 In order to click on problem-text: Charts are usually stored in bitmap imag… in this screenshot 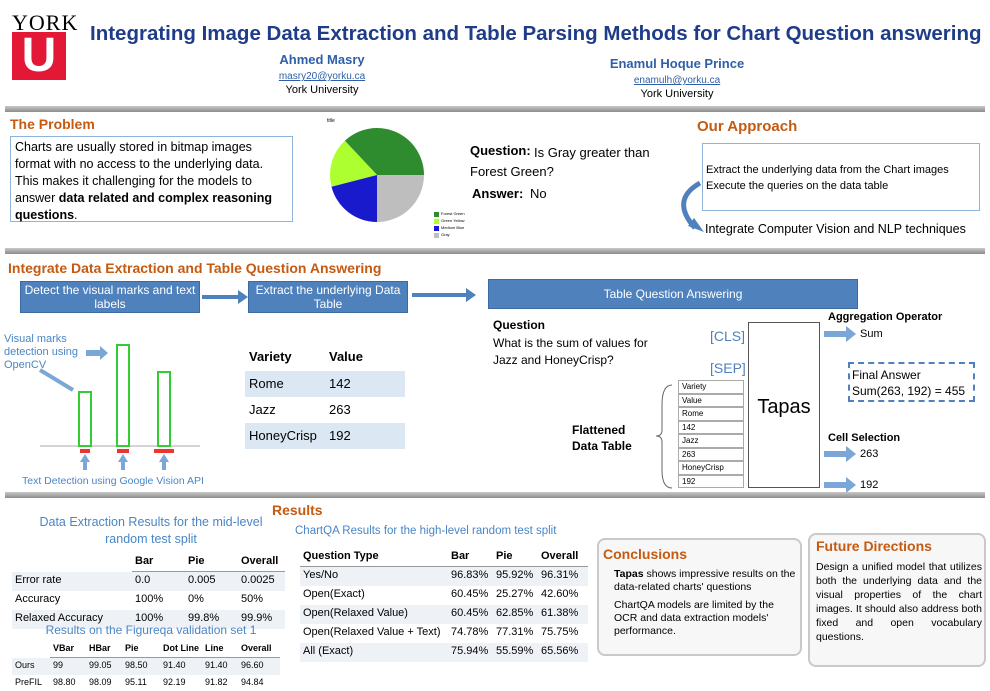, I will do `click(139, 172)`.